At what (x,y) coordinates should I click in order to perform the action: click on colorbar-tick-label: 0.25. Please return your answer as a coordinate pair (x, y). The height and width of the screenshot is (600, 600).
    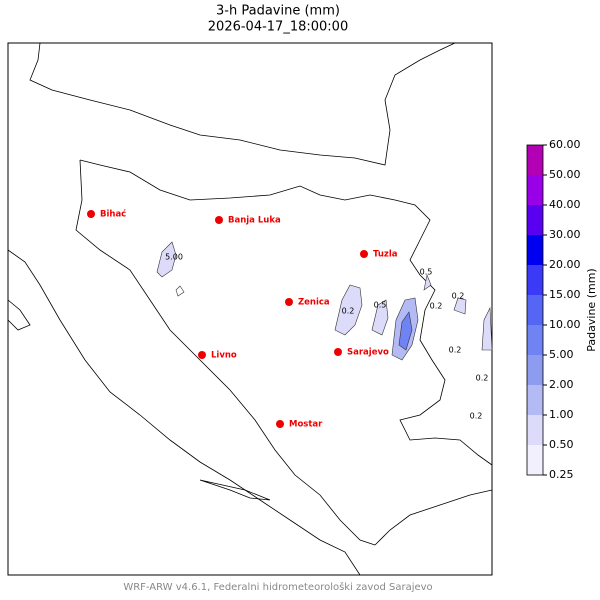
    Looking at the image, I should click on (561, 474).